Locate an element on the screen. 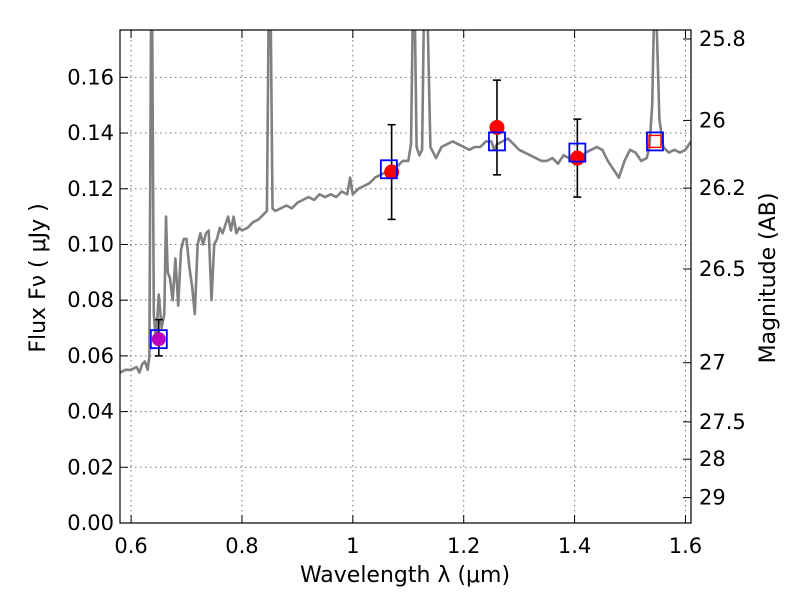 The width and height of the screenshot is (800, 600). y-tick-labels: 0.00 0.02 0.04 0.06 0.08 0.10 0.12 0.14 0.16 is located at coordinates (90, 300).